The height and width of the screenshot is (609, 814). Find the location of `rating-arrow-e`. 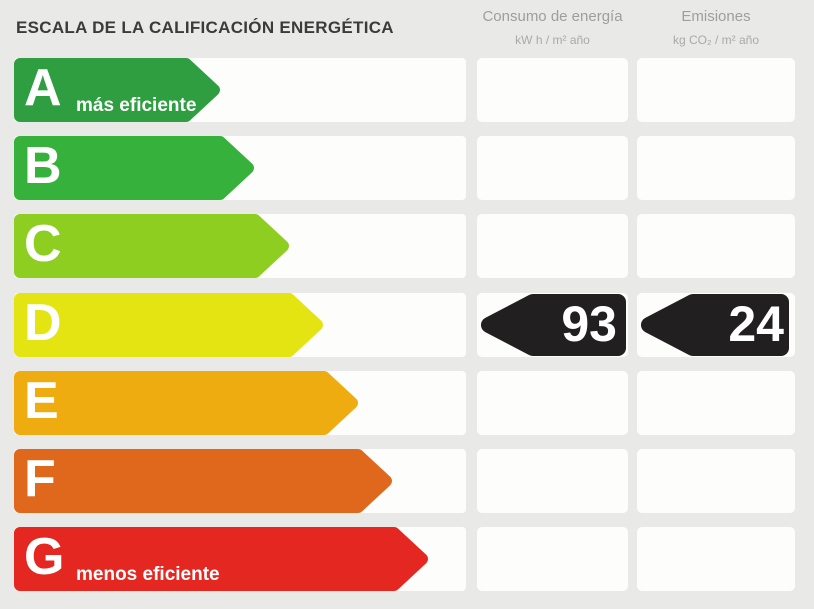

rating-arrow-e is located at coordinates (186, 403).